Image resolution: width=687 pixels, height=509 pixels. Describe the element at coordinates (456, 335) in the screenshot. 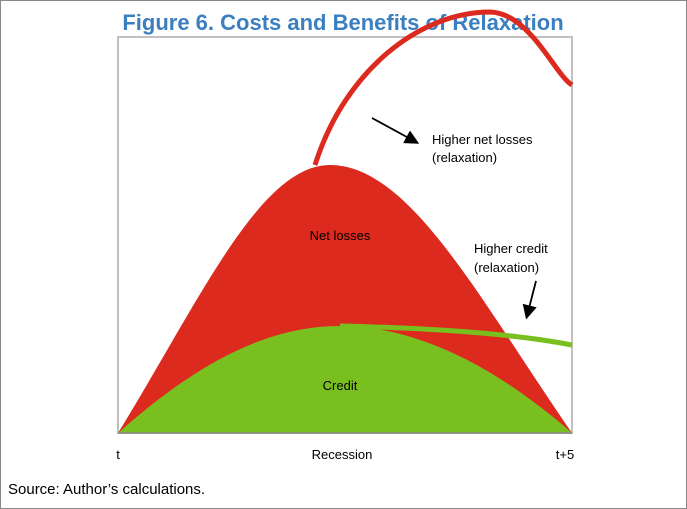

I see `higher-credit-line` at that location.